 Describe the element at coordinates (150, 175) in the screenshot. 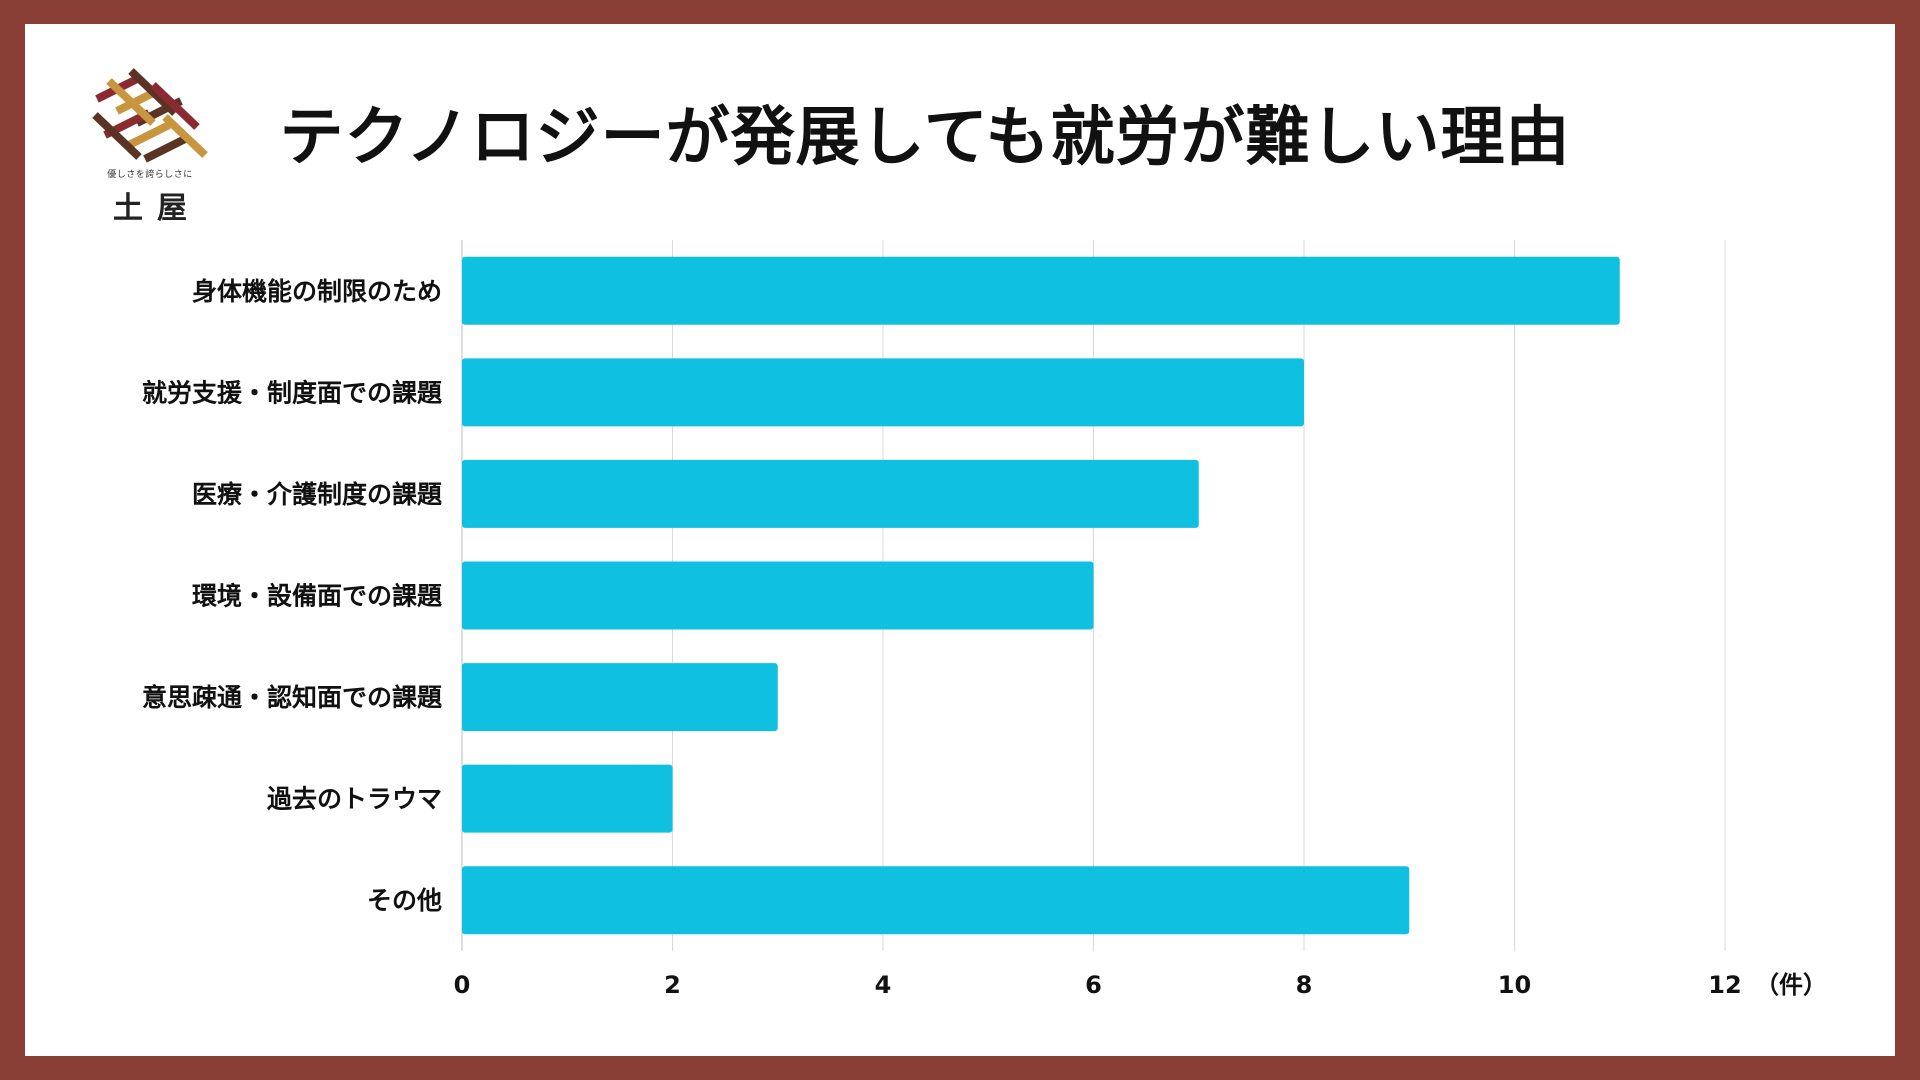

I see `logo-tagline: 優しさを誇らしさに` at that location.